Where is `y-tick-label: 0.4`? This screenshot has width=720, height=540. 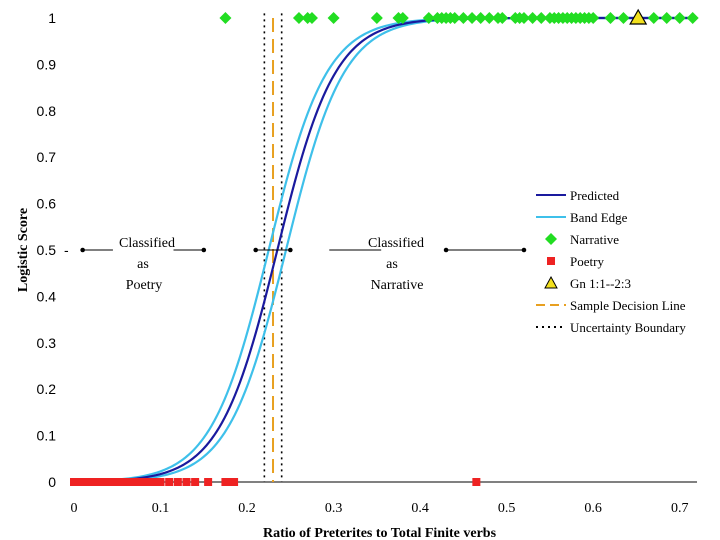
y-tick-label: 0.4 is located at coordinates (47, 296).